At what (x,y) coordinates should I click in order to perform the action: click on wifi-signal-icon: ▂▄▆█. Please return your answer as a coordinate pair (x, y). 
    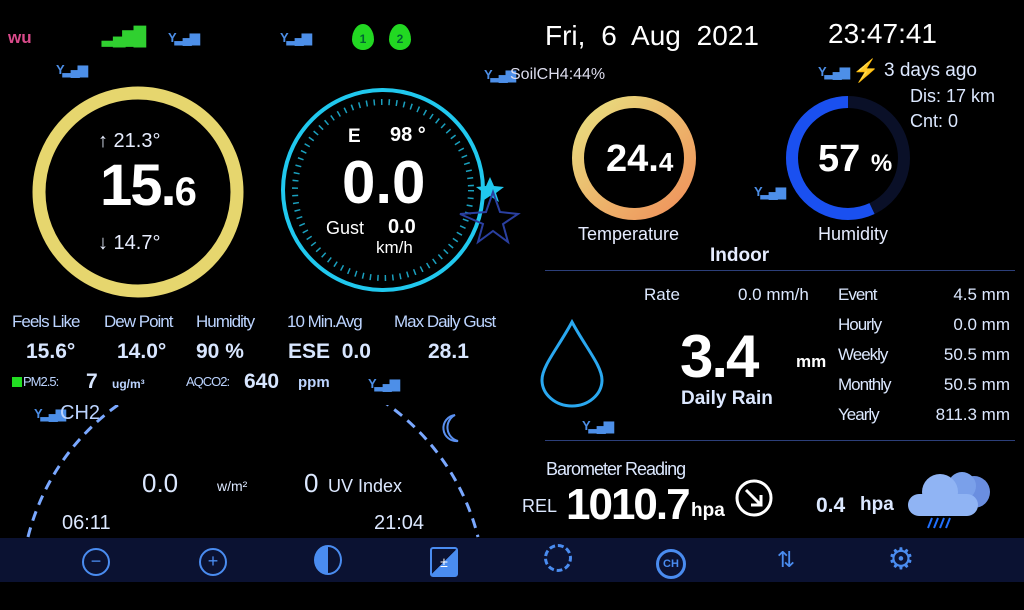
    Looking at the image, I should click on (124, 36).